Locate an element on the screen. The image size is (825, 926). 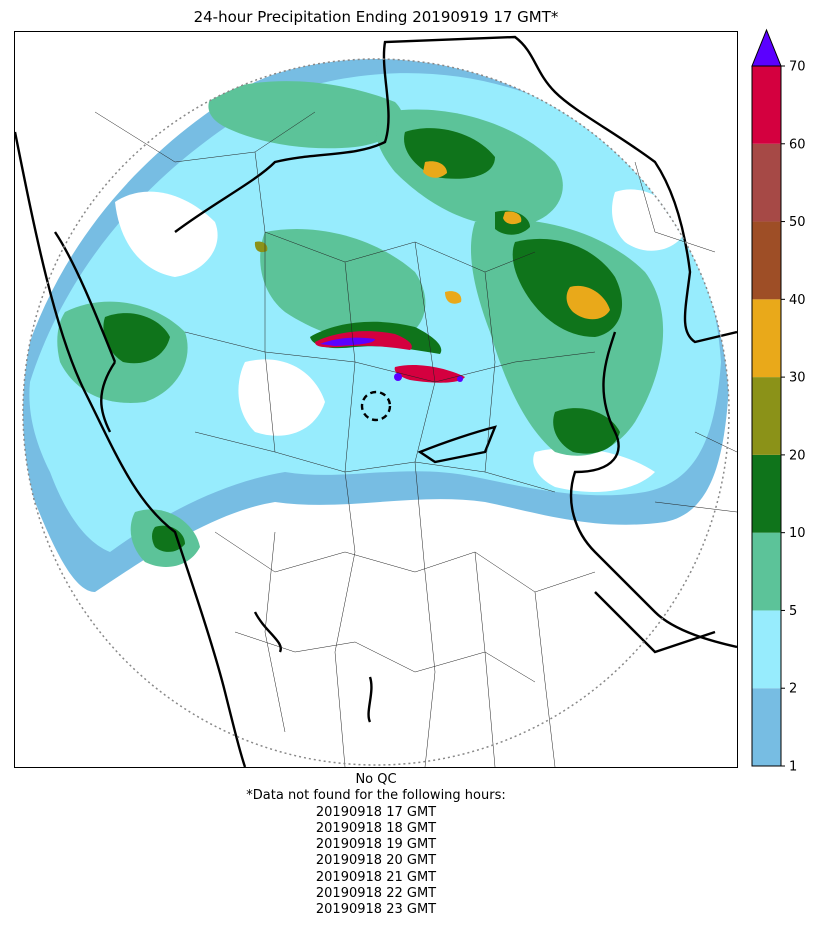
colorbar-tick-label: 5 is located at coordinates (793, 611).